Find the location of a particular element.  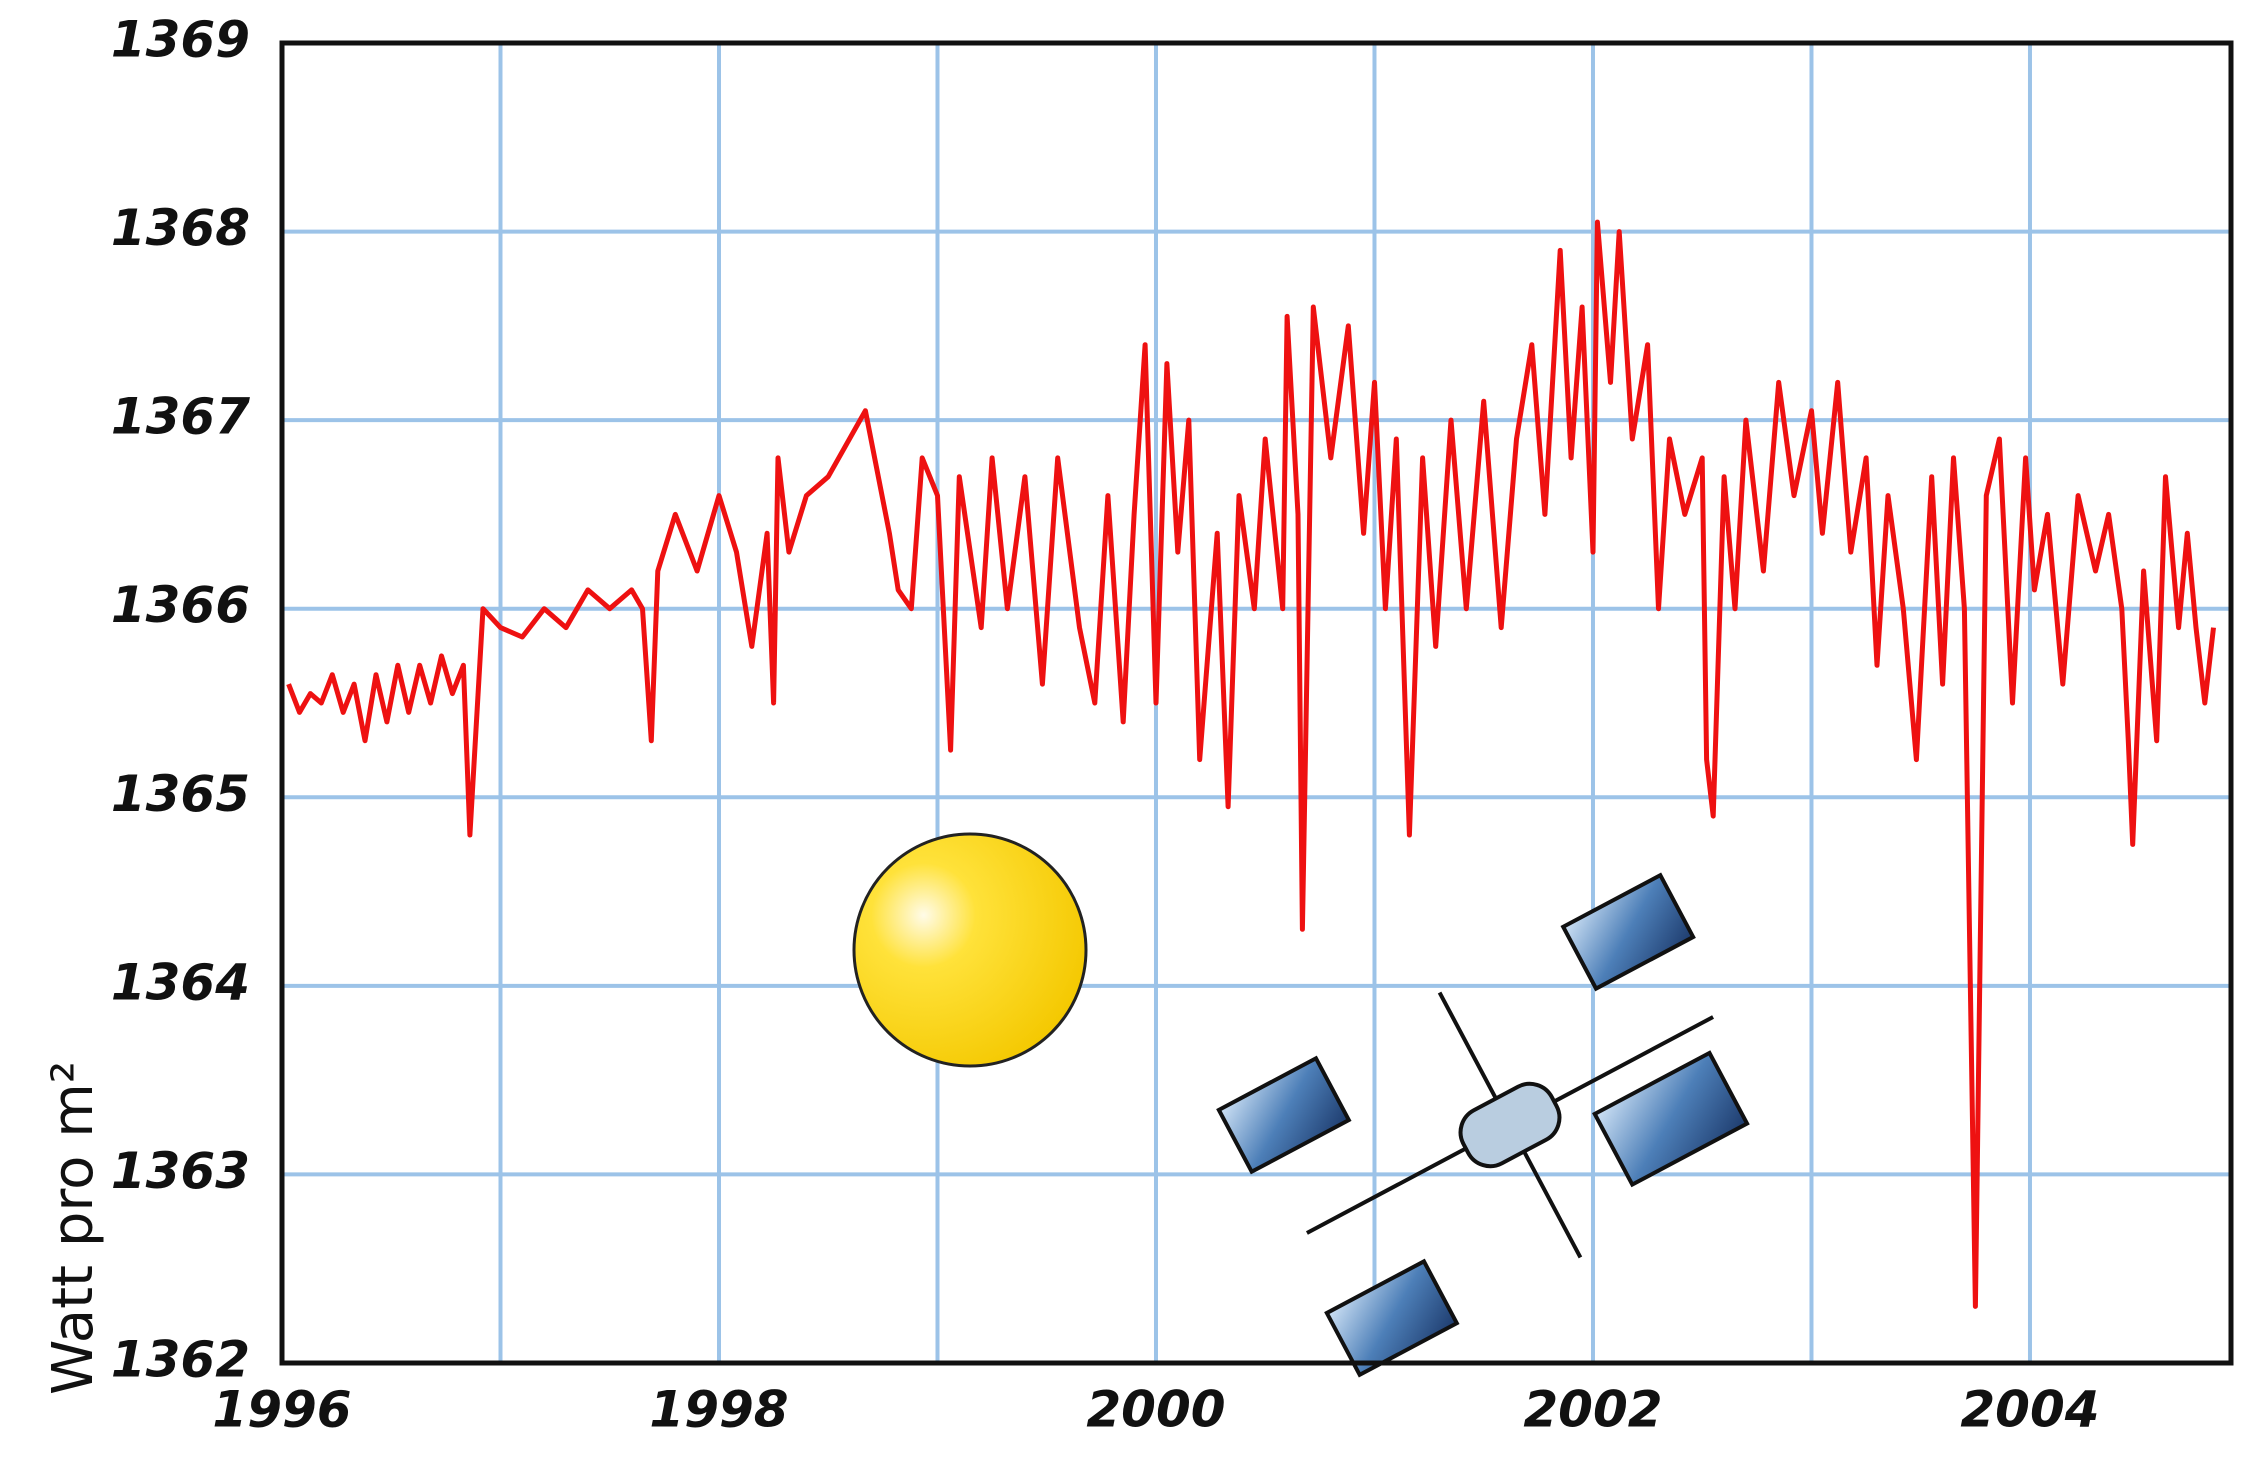

x-tick-label: 2002 is located at coordinates (1592, 1410).